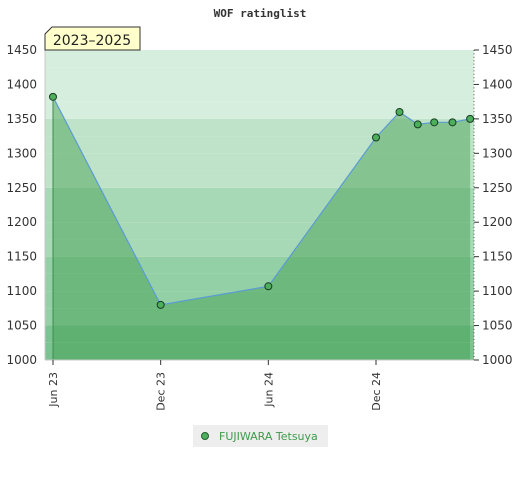  I want to click on y-tick-label-right: 1150, so click(497, 257).